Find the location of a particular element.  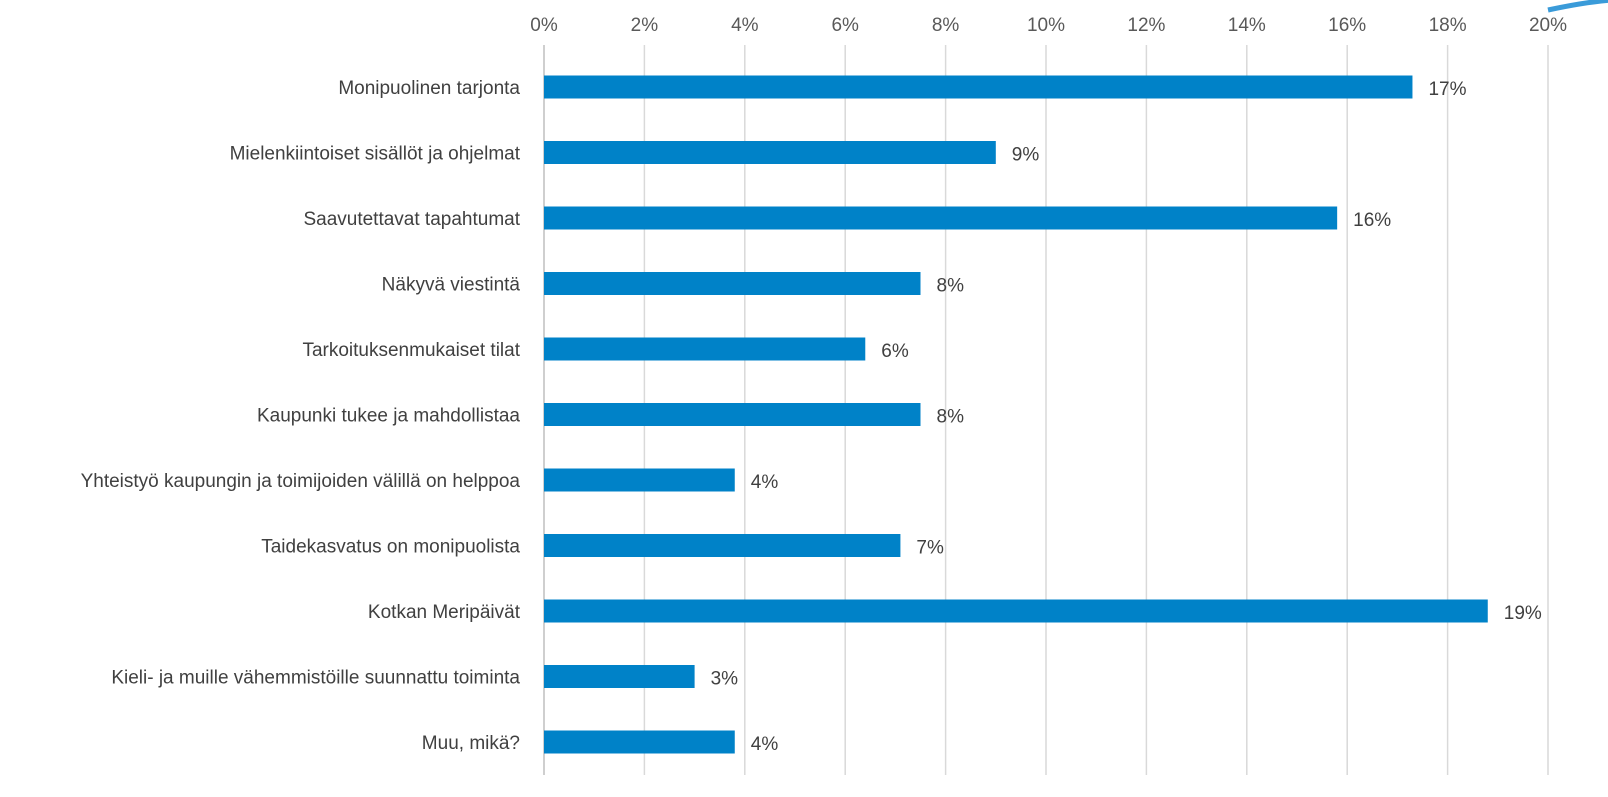

x-tick-label: 14% is located at coordinates (1247, 25).